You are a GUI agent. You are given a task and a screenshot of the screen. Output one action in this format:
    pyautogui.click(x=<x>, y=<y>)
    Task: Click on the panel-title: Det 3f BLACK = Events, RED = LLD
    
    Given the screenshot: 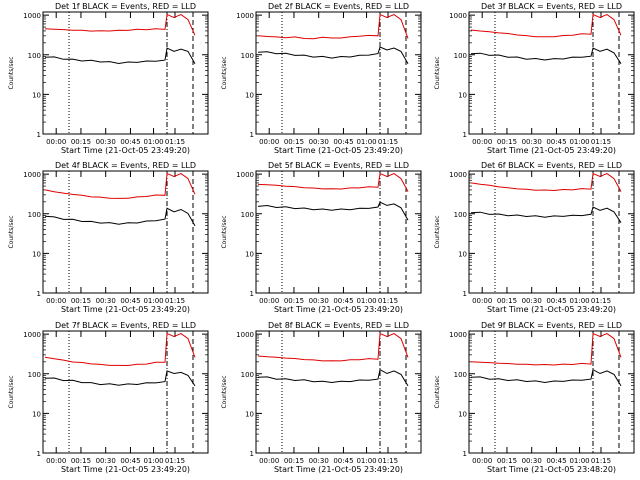 What is the action you would take?
    pyautogui.click(x=551, y=6)
    